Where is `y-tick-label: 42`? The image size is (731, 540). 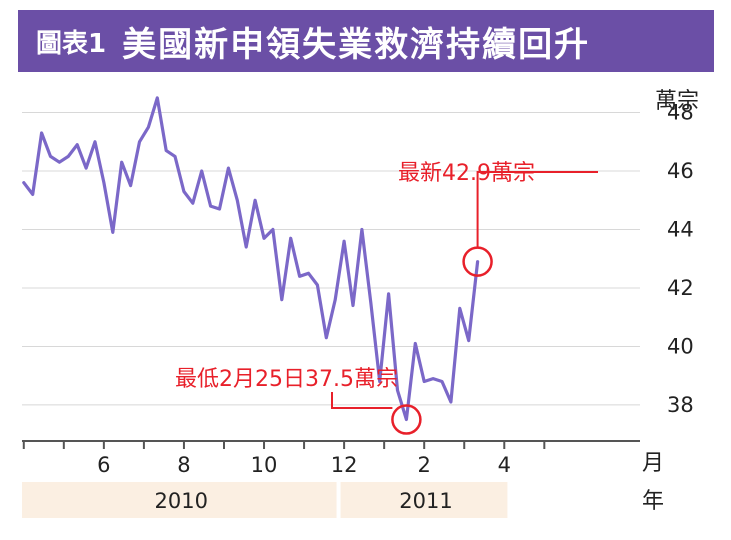
y-tick-label: 42 is located at coordinates (680, 288).